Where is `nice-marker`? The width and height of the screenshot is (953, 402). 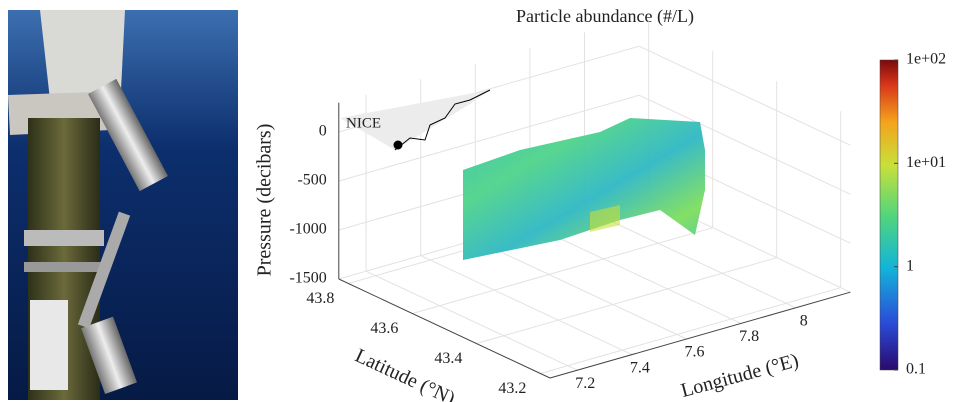
nice-marker is located at coordinates (398, 145).